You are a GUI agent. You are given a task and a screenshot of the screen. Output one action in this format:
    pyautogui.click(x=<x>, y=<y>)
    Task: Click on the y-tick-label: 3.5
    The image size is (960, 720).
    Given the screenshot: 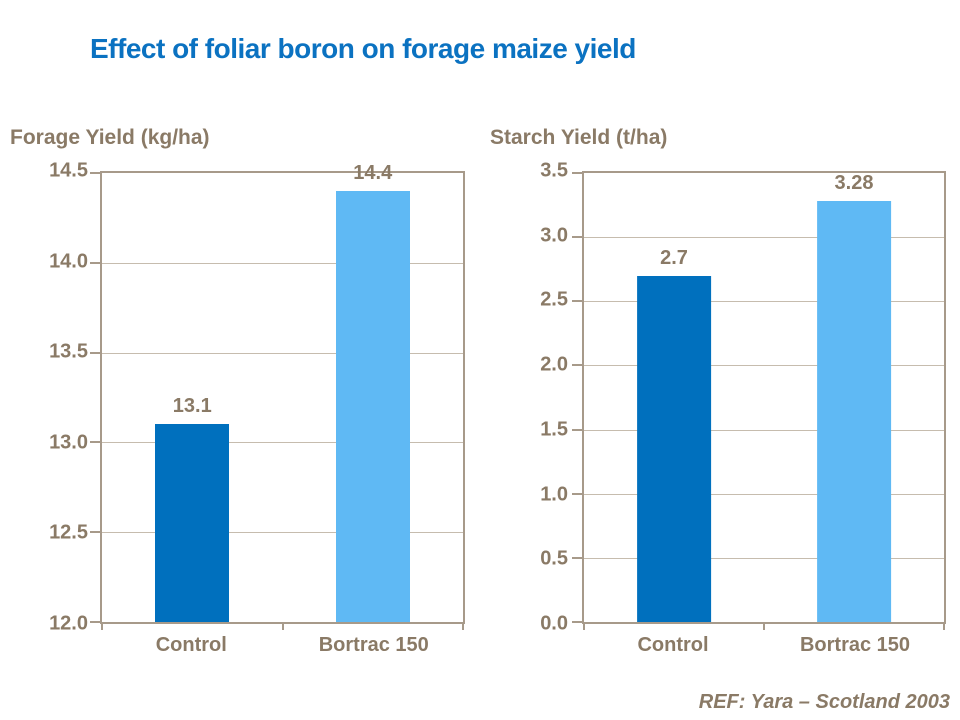 What is the action you would take?
    pyautogui.click(x=554, y=170)
    